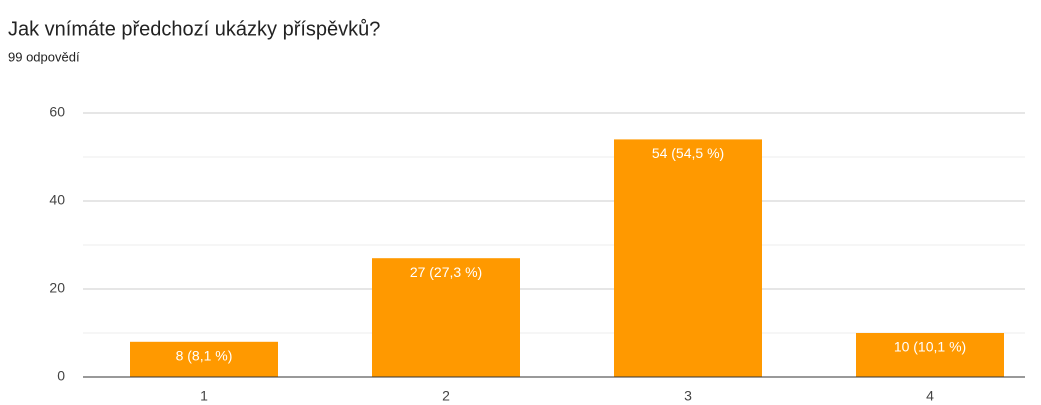  Describe the element at coordinates (204, 356) in the screenshot. I see `value-label: 8 (8,1 %)` at that location.